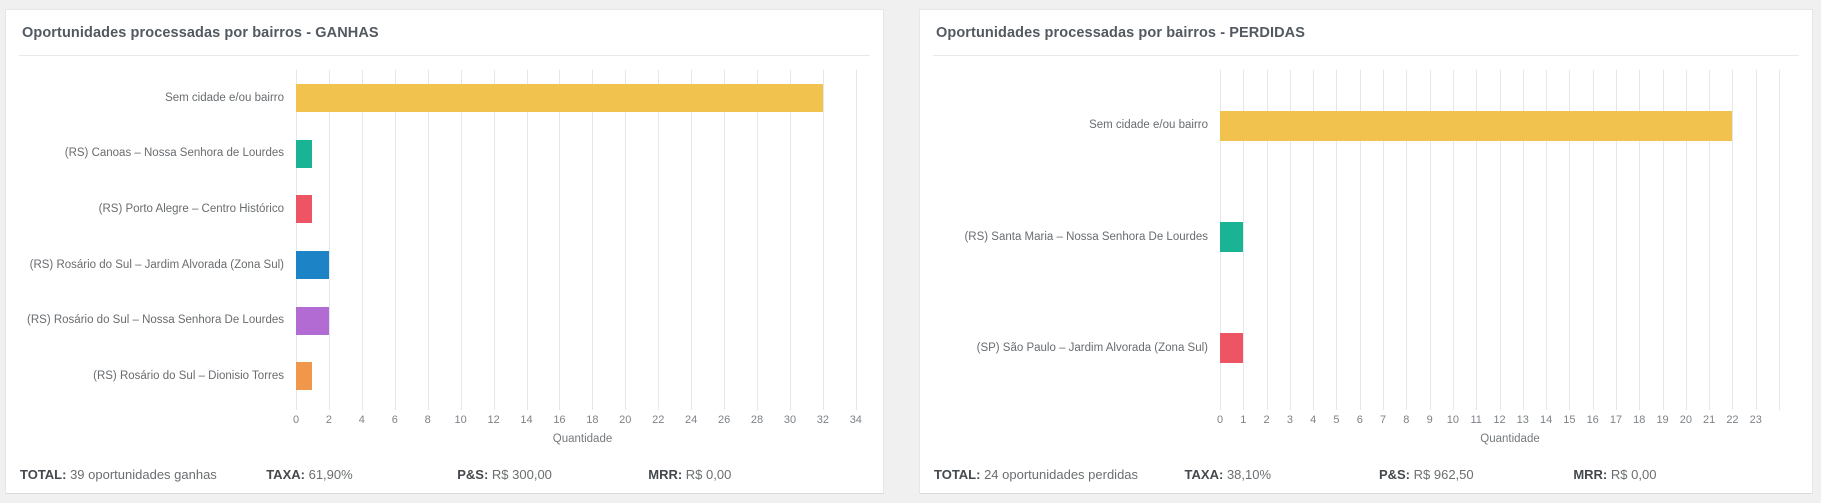 The width and height of the screenshot is (1821, 503). What do you see at coordinates (625, 420) in the screenshot?
I see `x-tick-label: 20` at bounding box center [625, 420].